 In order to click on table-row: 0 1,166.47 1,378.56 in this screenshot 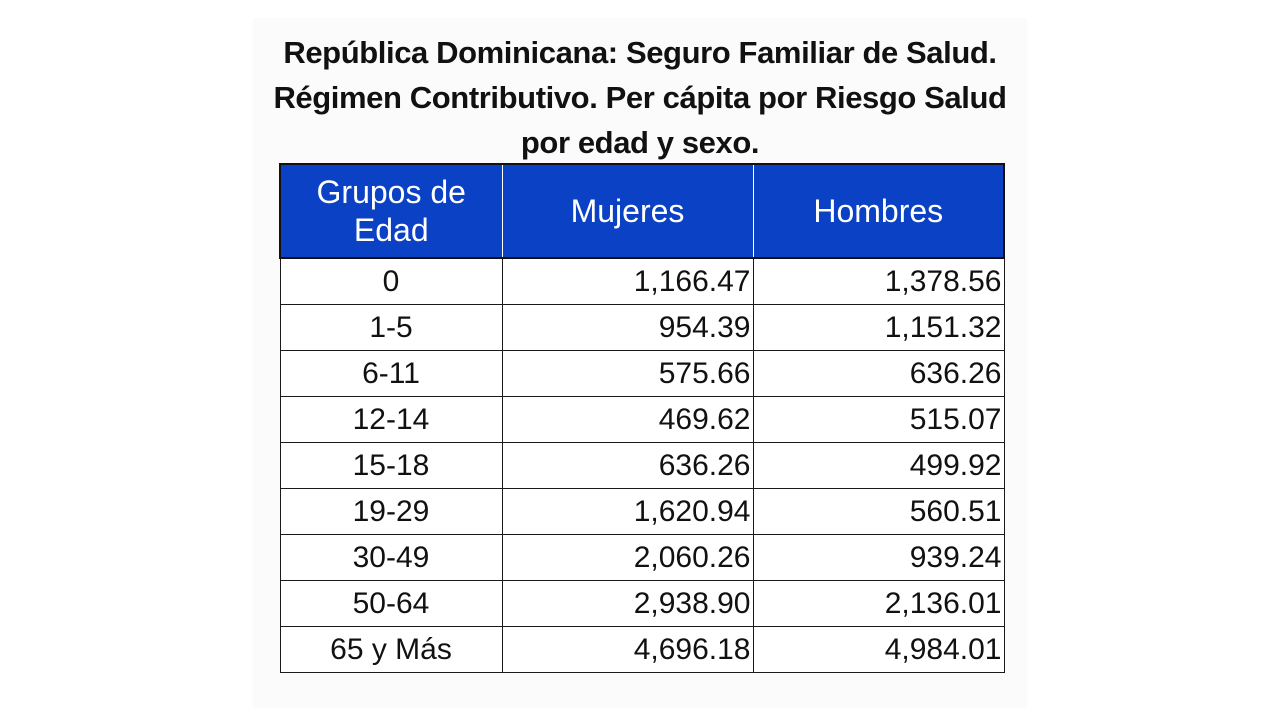, I will do `click(642, 281)`.